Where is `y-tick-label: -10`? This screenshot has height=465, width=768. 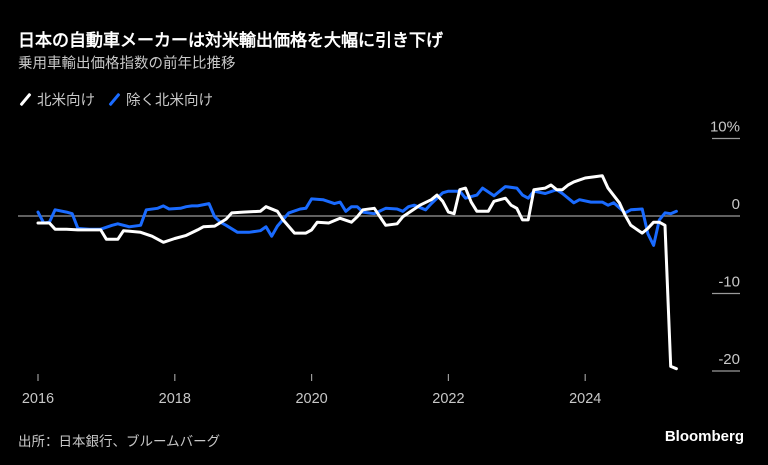
y-tick-label: -10 is located at coordinates (729, 282).